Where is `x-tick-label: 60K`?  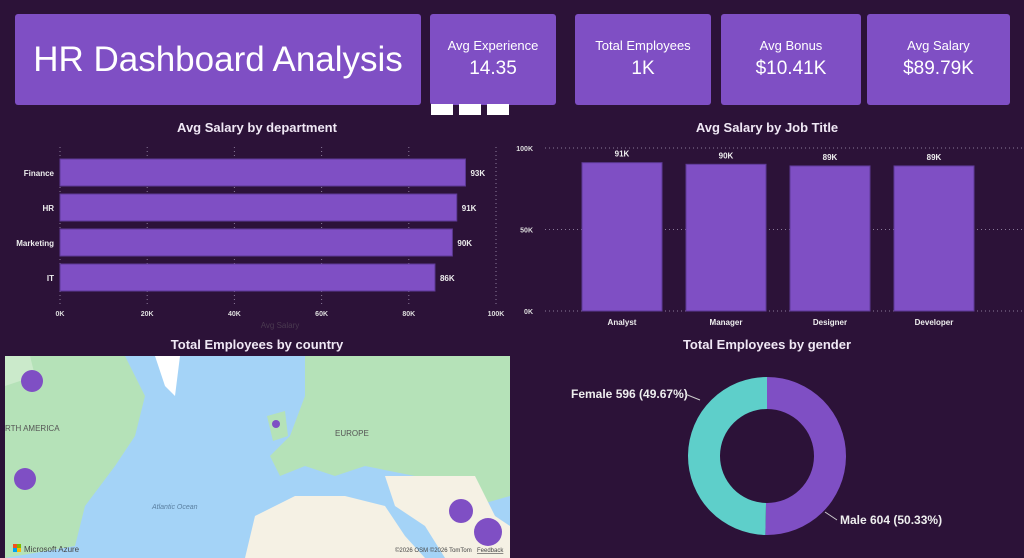 x-tick-label: 60K is located at coordinates (321, 314).